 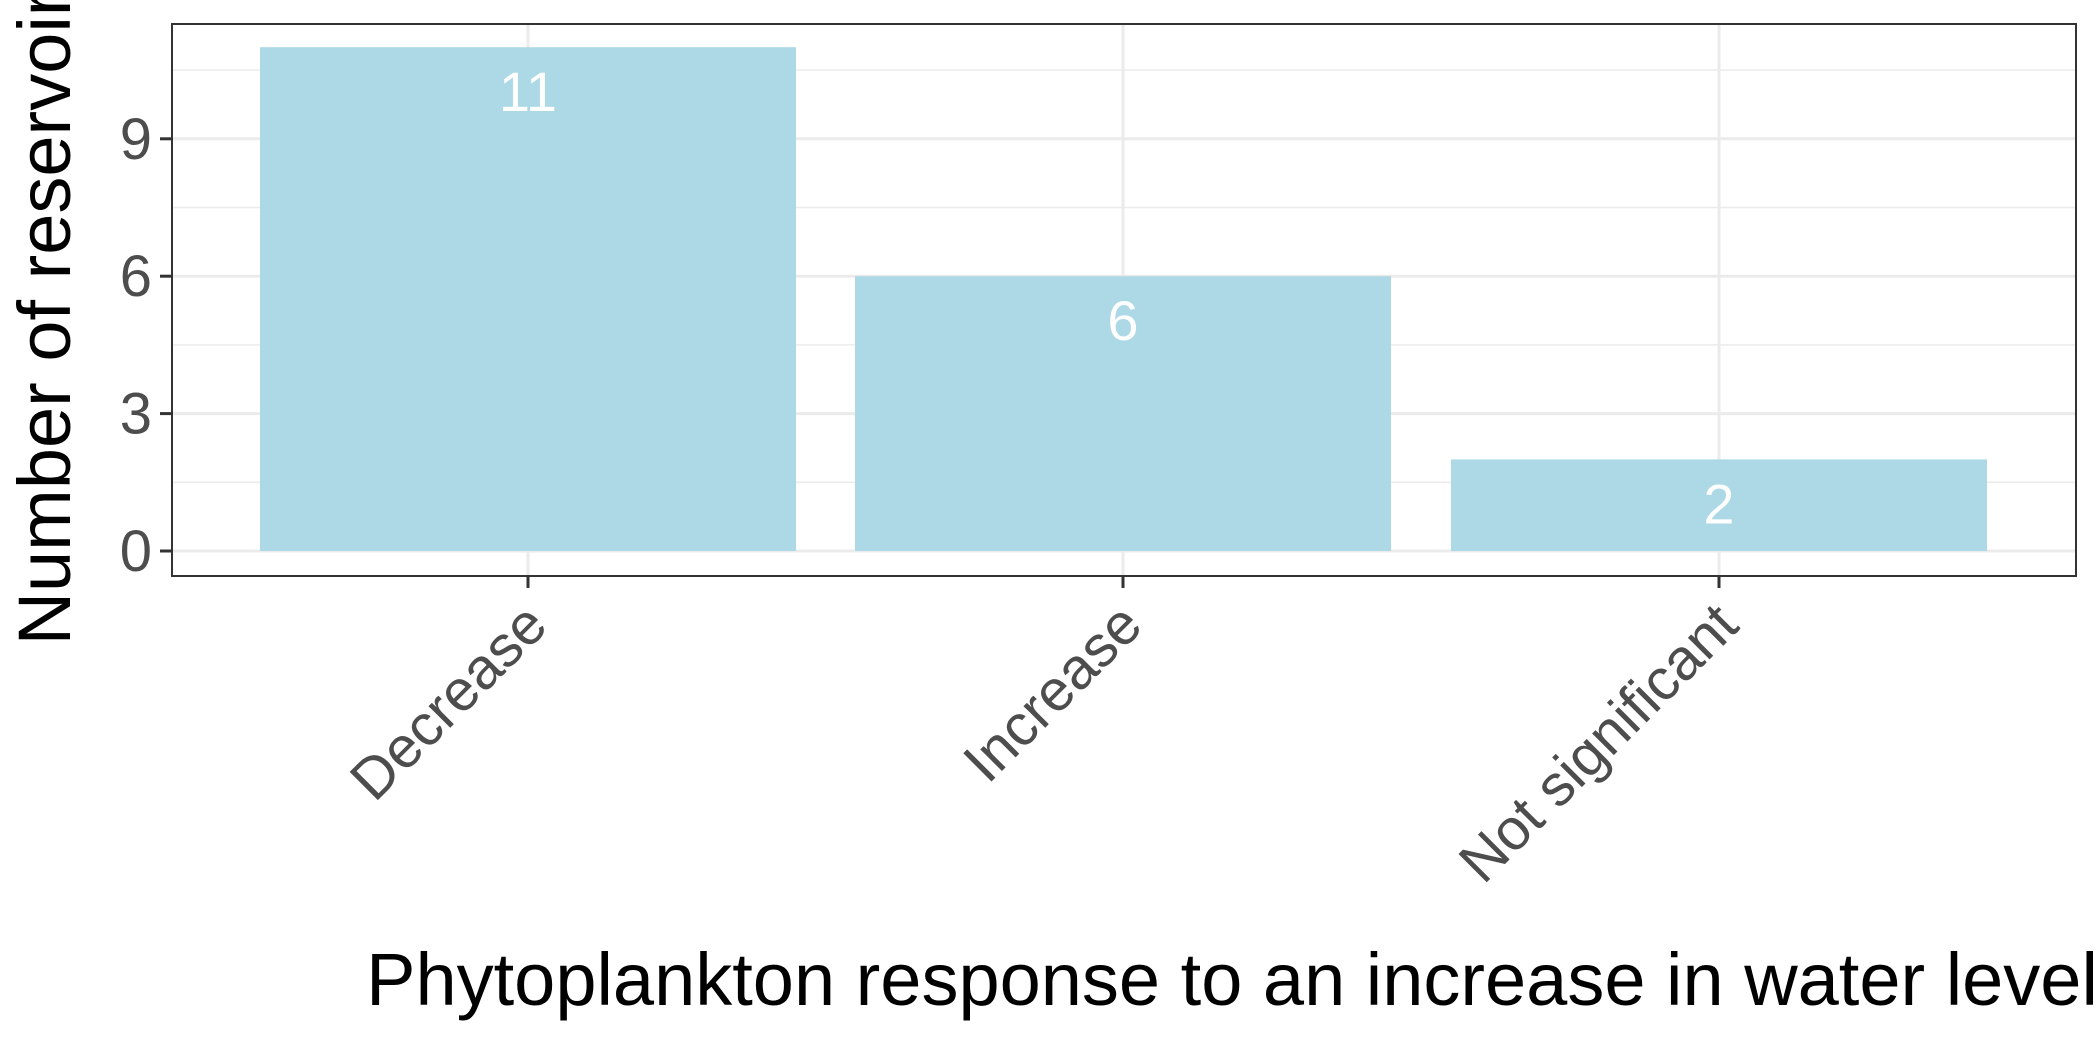 What do you see at coordinates (1123, 413) in the screenshot?
I see `bar-increase` at bounding box center [1123, 413].